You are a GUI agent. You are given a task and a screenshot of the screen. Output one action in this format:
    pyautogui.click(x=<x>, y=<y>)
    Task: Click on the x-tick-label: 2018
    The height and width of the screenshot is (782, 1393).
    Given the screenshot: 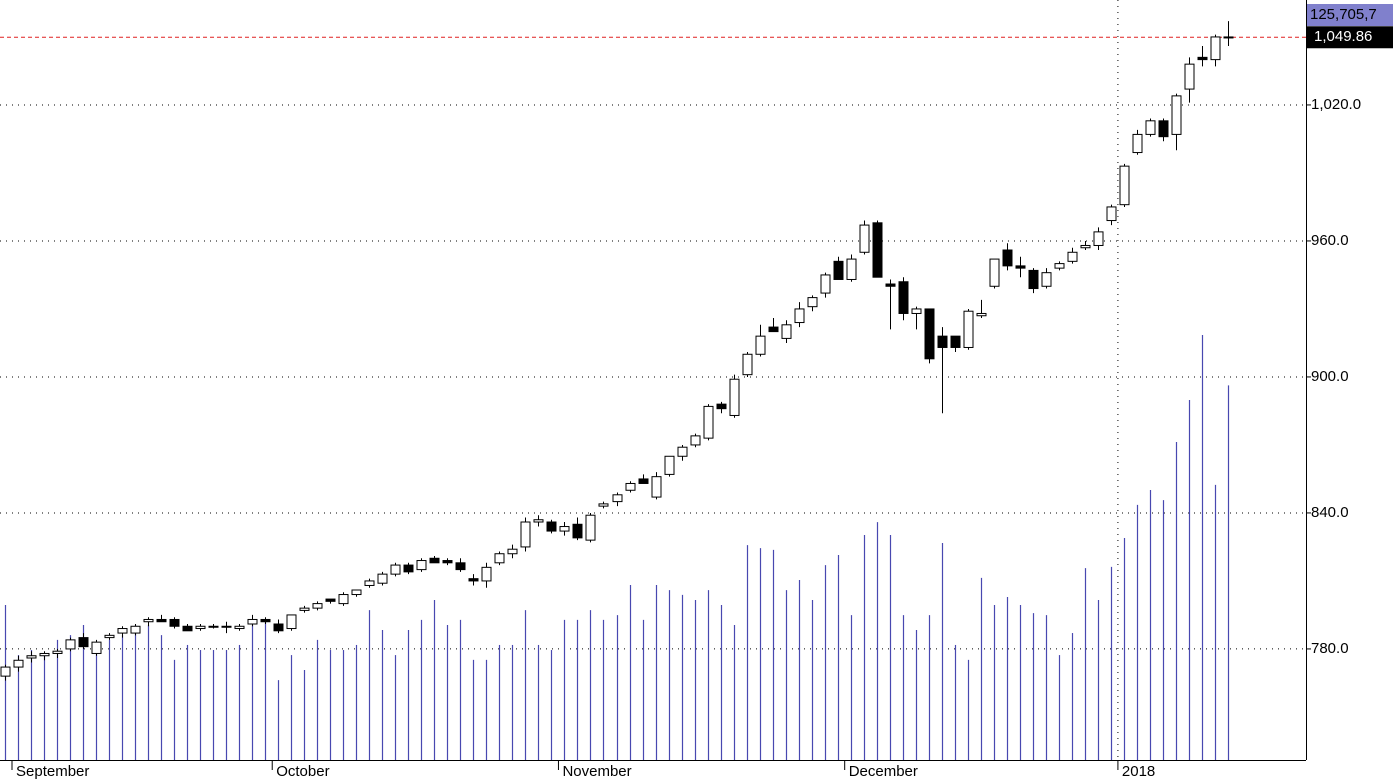 What is the action you would take?
    pyautogui.click(x=1138, y=771)
    